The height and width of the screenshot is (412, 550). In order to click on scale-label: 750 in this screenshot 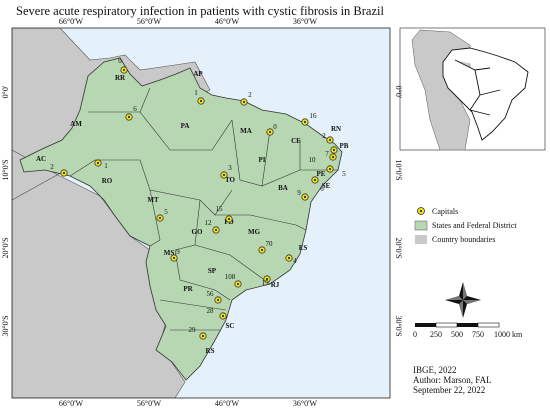, I will do `click(478, 334)`.